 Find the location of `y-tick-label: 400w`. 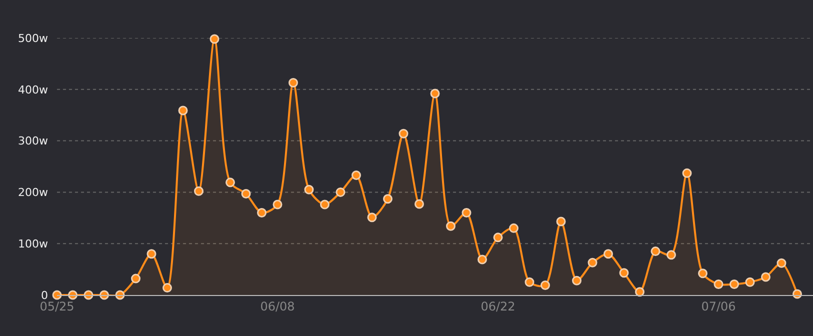

y-tick-label: 400w is located at coordinates (33, 89).